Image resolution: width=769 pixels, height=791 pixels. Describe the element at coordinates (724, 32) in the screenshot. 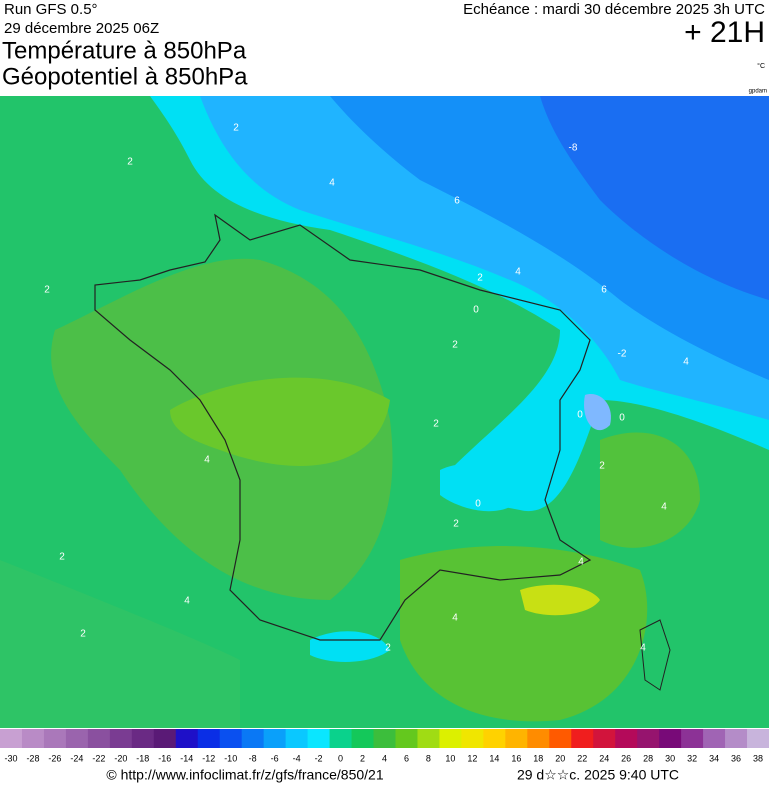

I see `lead-time: + 21H` at that location.